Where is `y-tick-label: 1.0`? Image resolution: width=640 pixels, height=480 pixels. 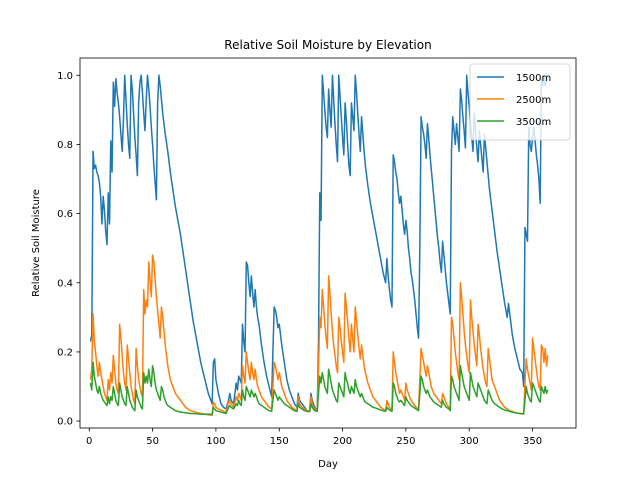
y-tick-label: 1.0 is located at coordinates (65, 76).